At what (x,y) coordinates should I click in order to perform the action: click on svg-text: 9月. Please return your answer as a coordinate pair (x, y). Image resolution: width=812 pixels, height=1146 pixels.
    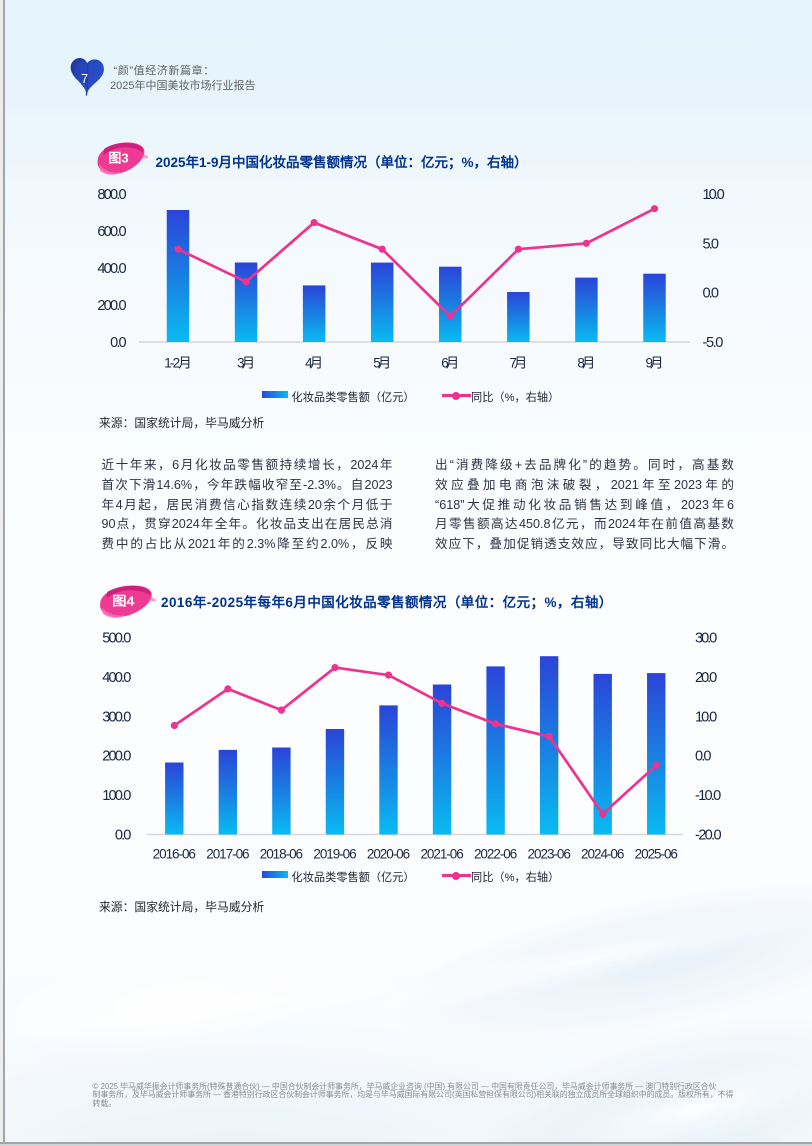
    Looking at the image, I should click on (655, 362).